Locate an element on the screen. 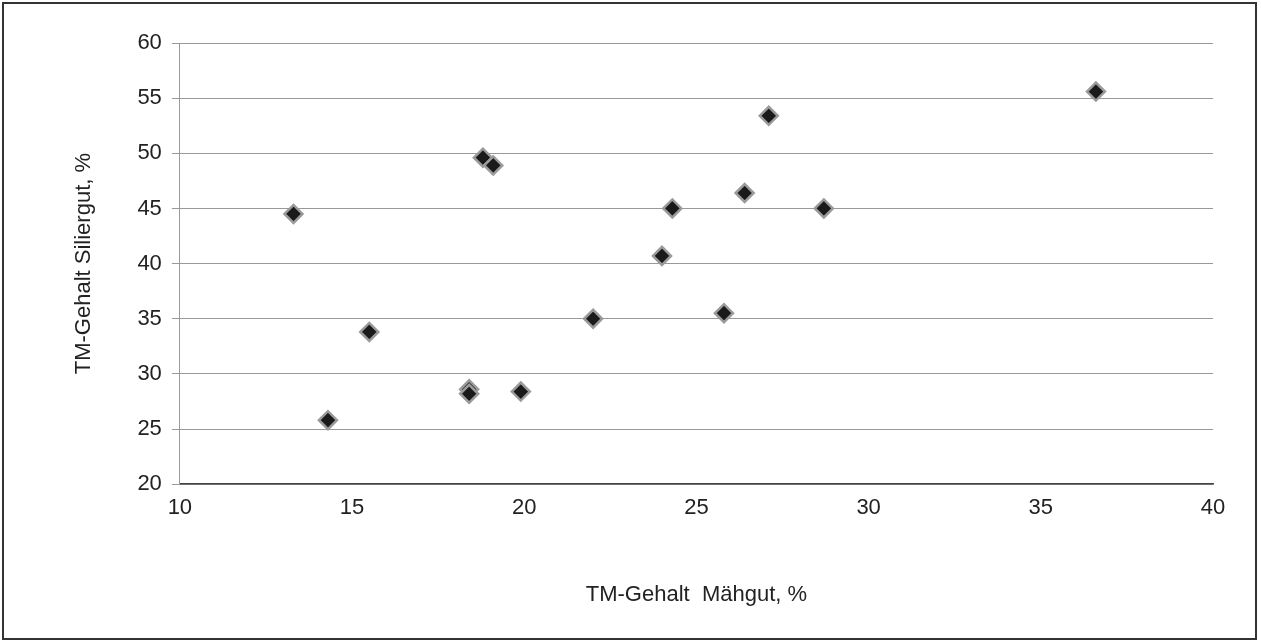 Image resolution: width=1261 pixels, height=644 pixels. x-tick-label: 35 is located at coordinates (1041, 507).